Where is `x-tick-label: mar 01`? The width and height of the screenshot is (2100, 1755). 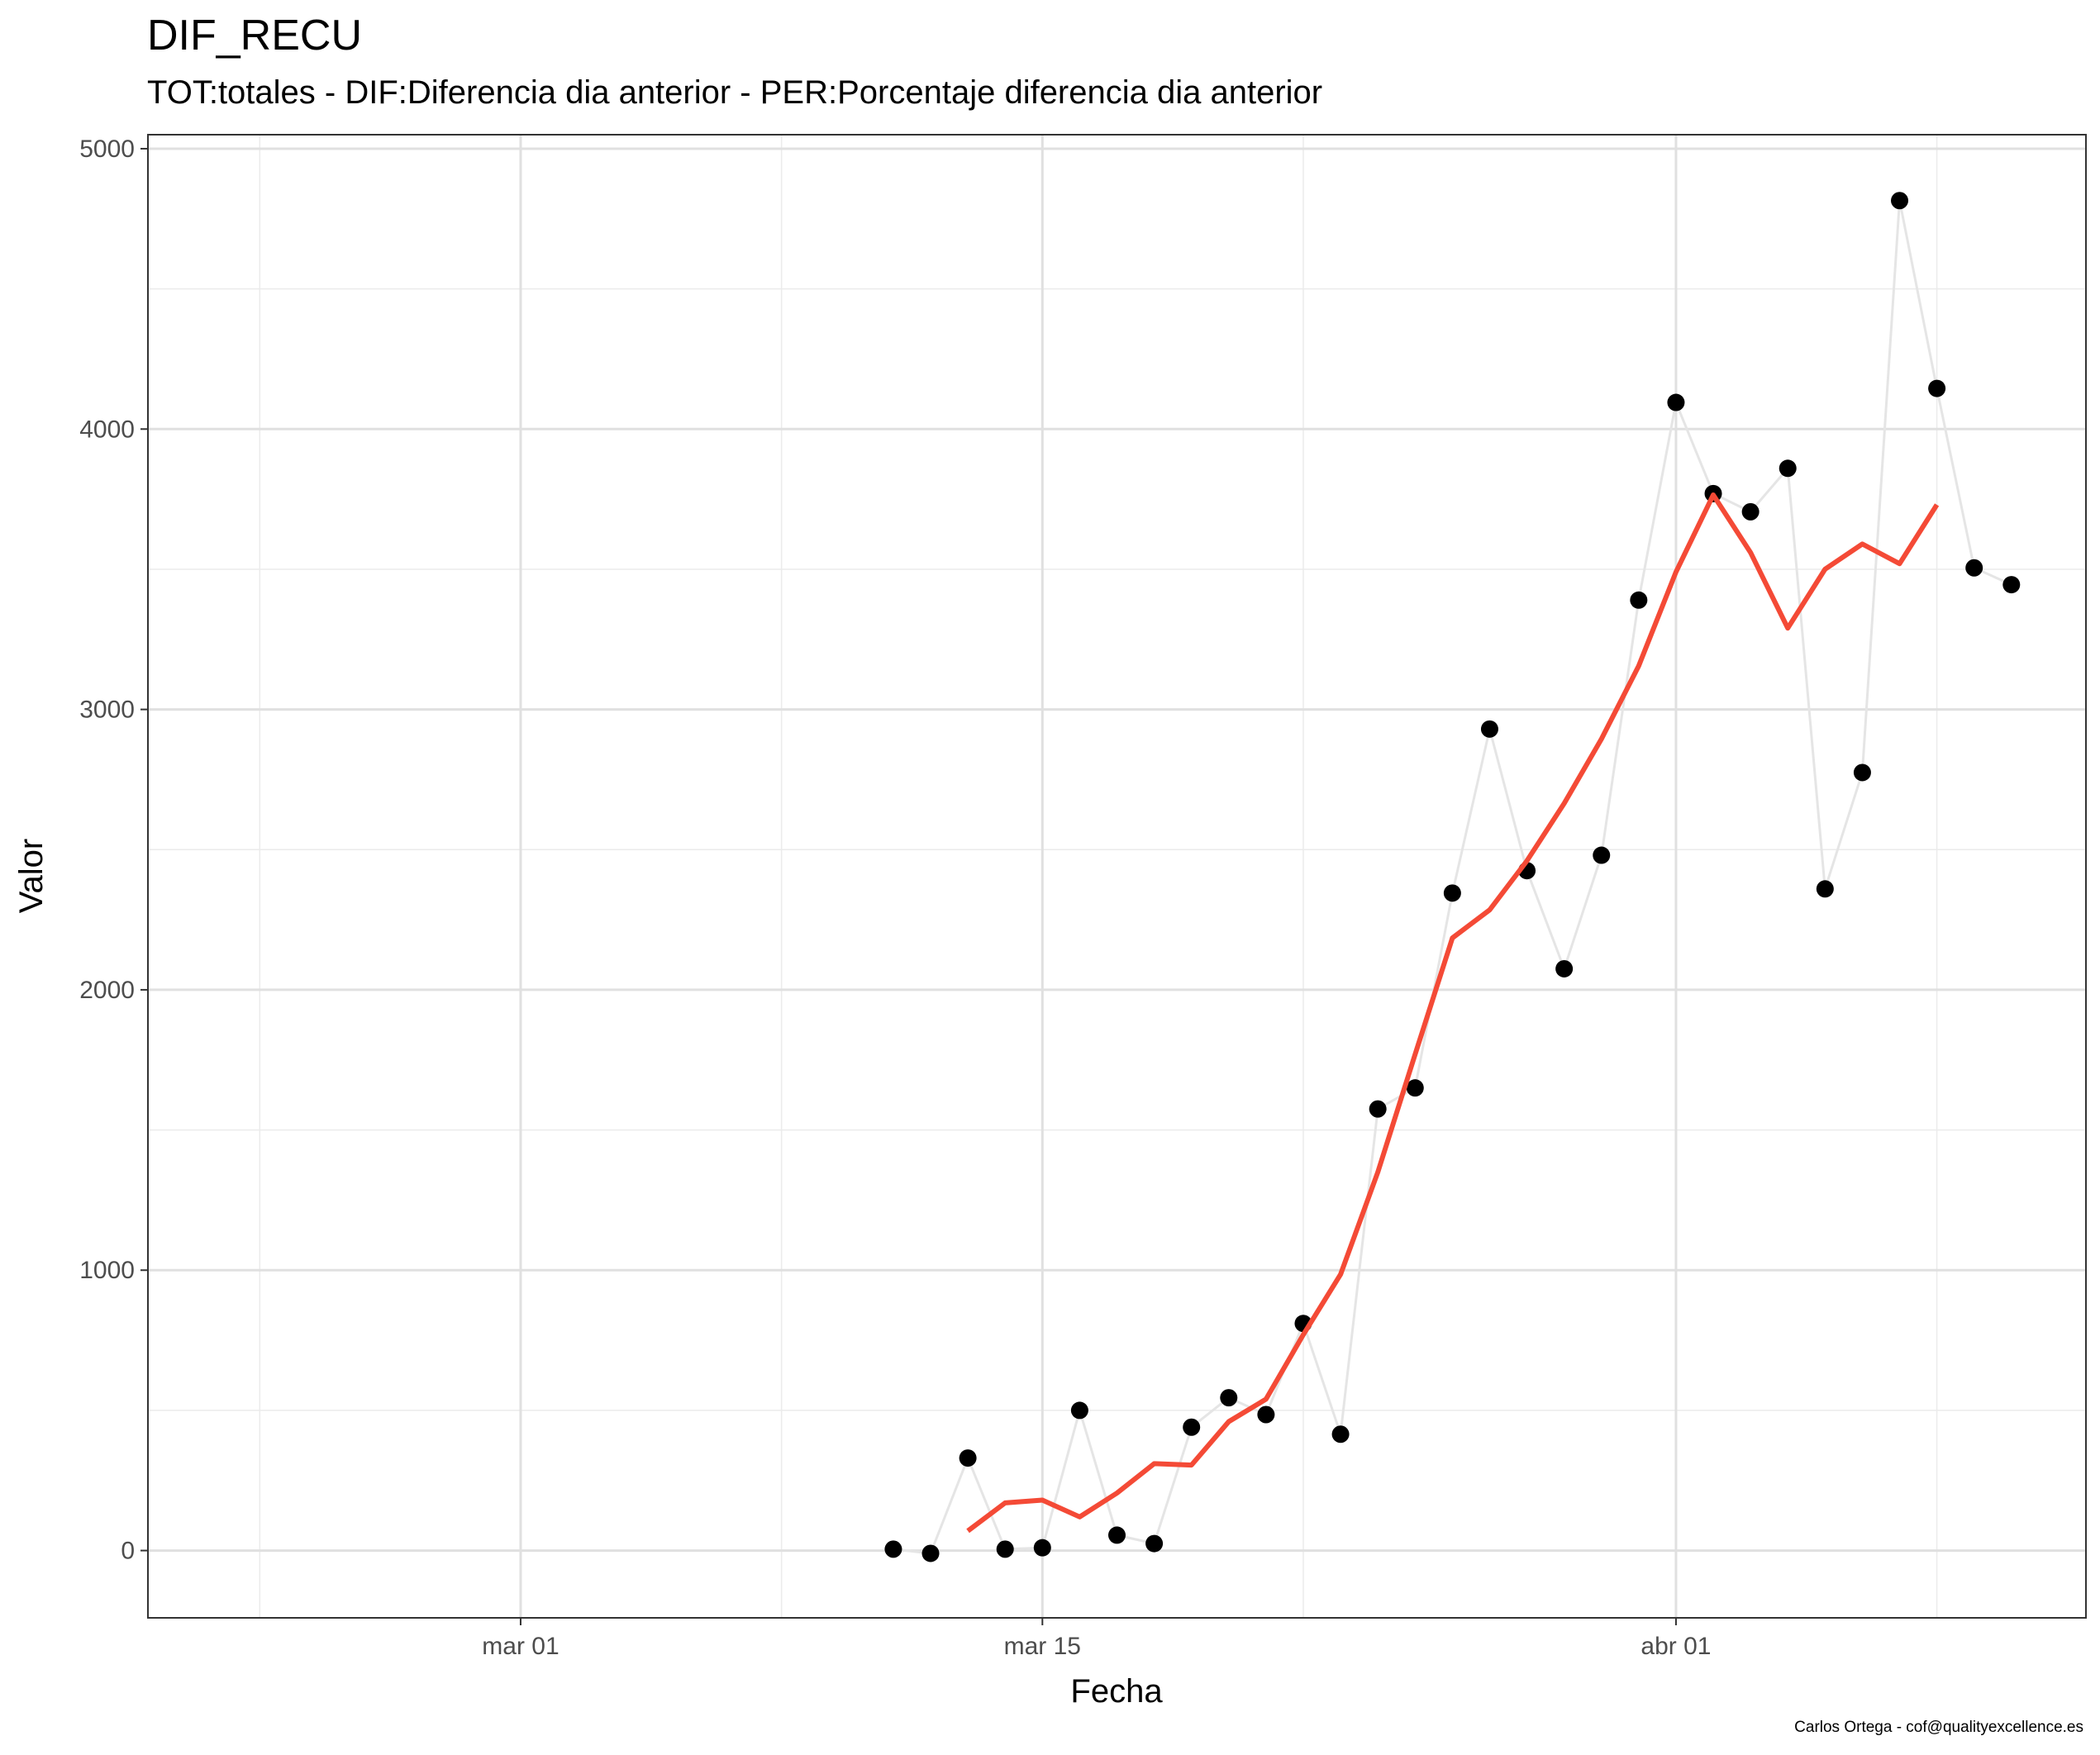 x-tick-label: mar 01 is located at coordinates (520, 1646).